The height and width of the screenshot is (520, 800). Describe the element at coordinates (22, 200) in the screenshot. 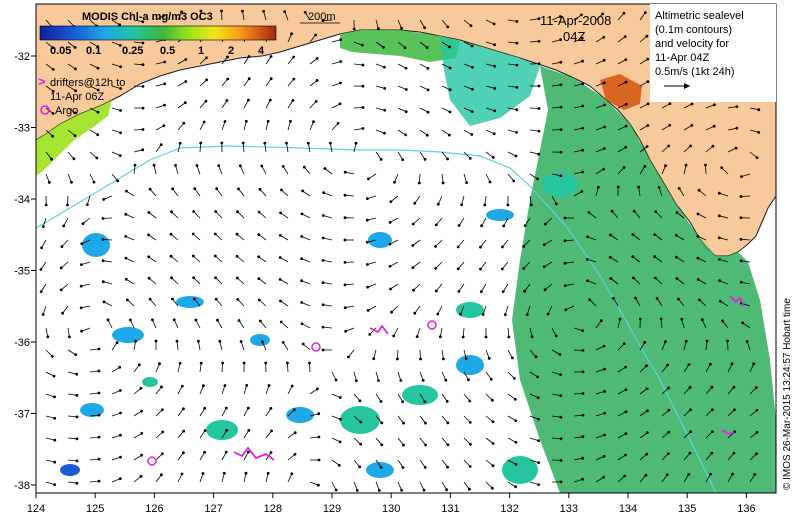

I see `y-tick-label--34: -34` at that location.